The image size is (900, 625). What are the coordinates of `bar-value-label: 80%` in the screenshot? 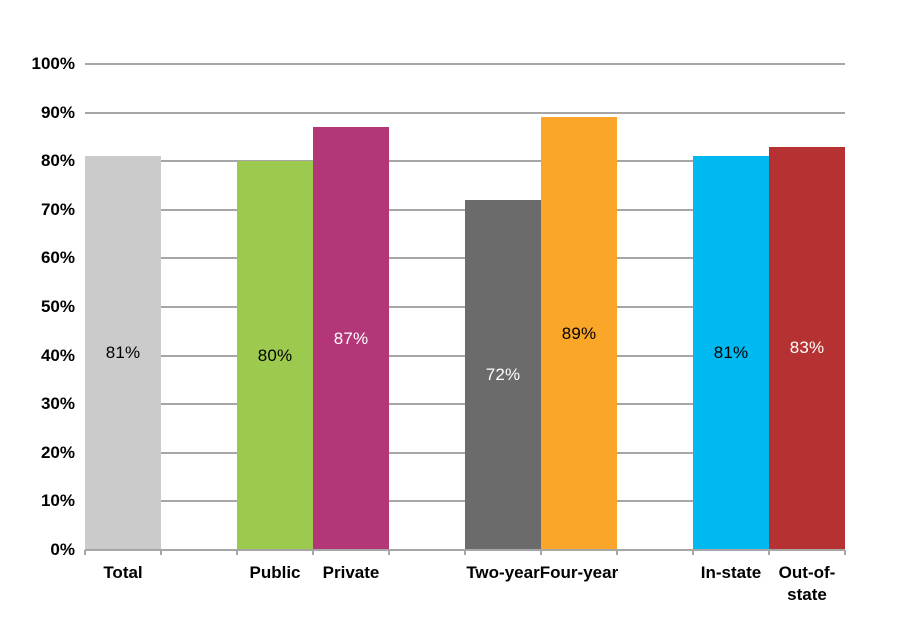 It's located at (275, 355).